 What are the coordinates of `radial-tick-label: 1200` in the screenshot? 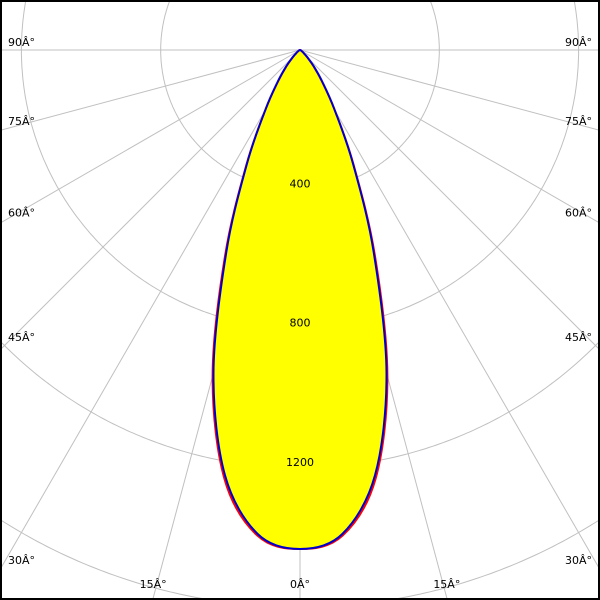 It's located at (300, 462).